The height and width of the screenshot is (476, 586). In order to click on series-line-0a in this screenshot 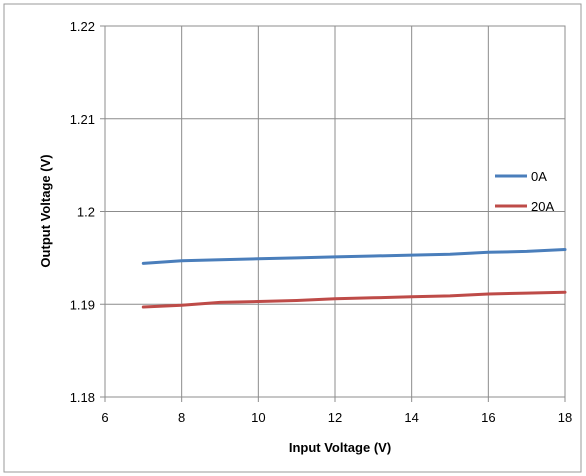, I will do `click(354, 256)`.